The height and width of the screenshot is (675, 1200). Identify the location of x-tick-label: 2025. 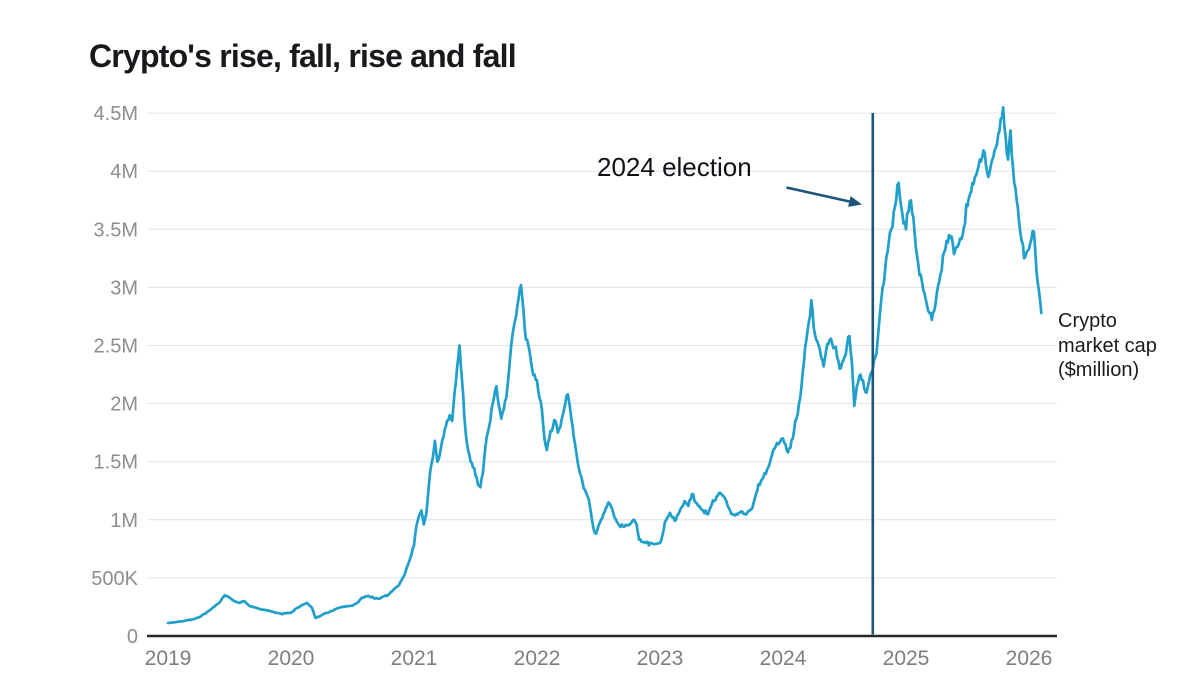
(906, 658).